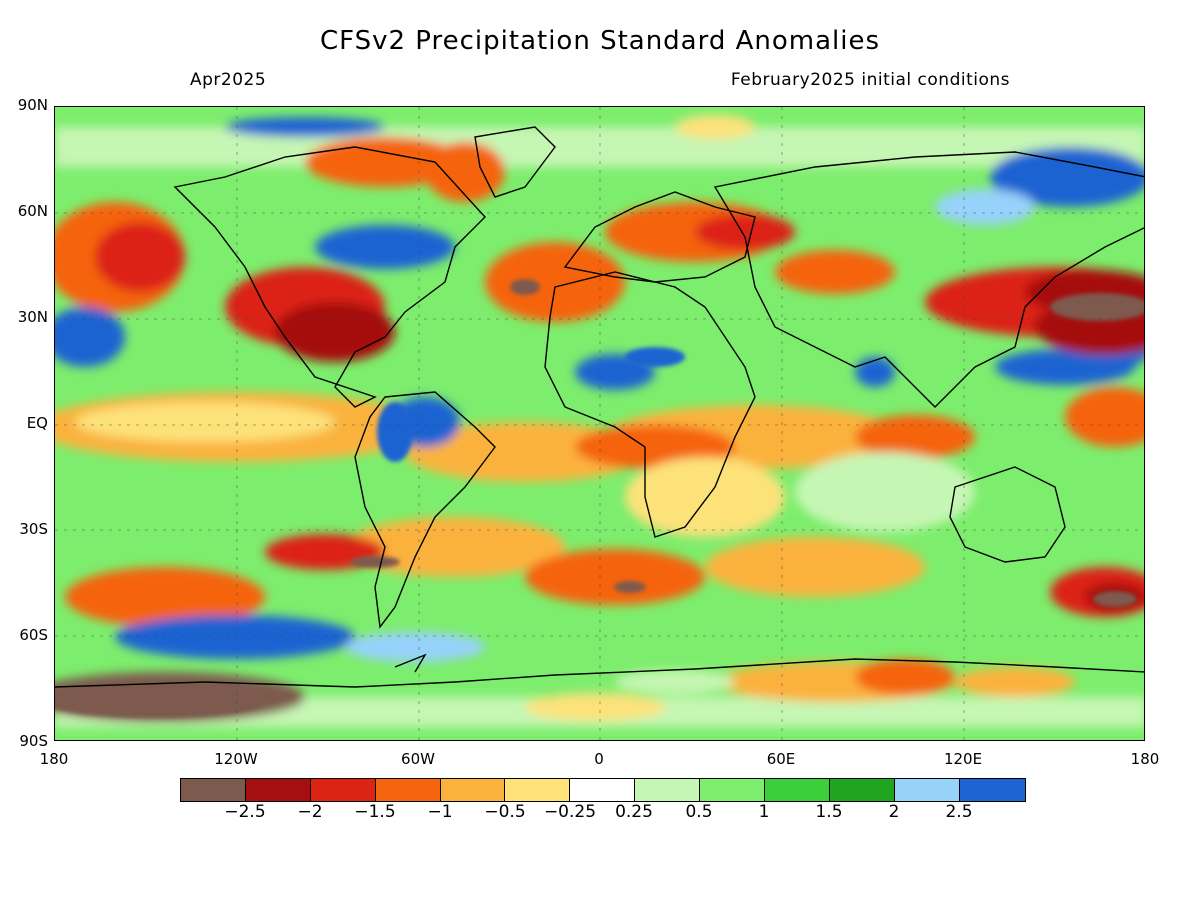 This screenshot has width=1200, height=900. I want to click on colorbar-label: 2, so click(894, 812).